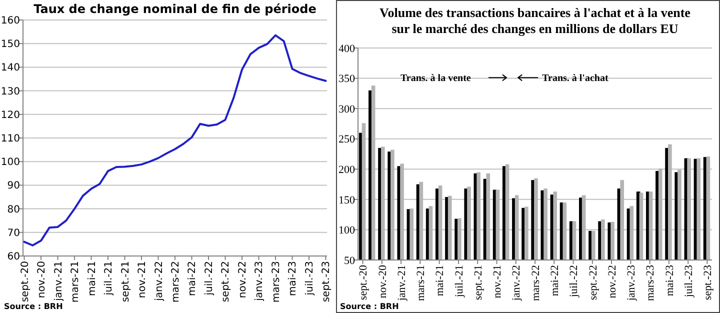  What do you see at coordinates (347, 140) in the screenshot?
I see `y-tick-label: 250` at bounding box center [347, 140].